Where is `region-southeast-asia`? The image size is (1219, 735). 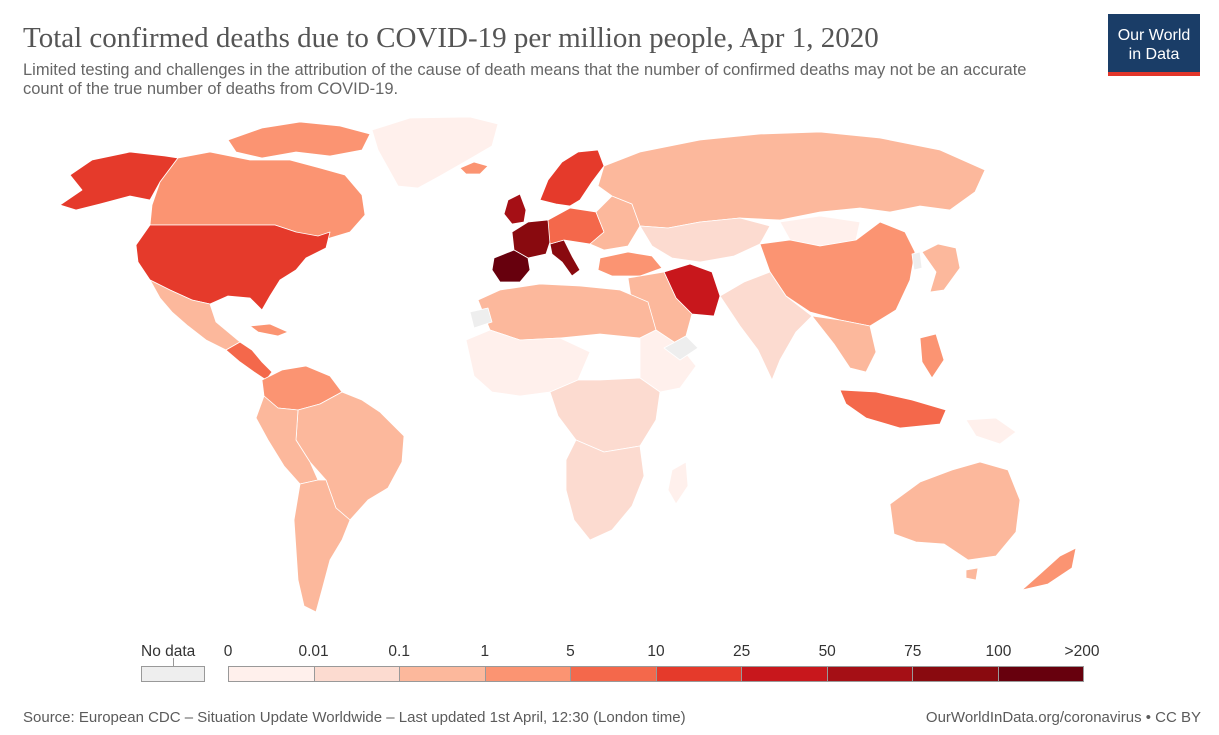 region-southeast-asia is located at coordinates (844, 344).